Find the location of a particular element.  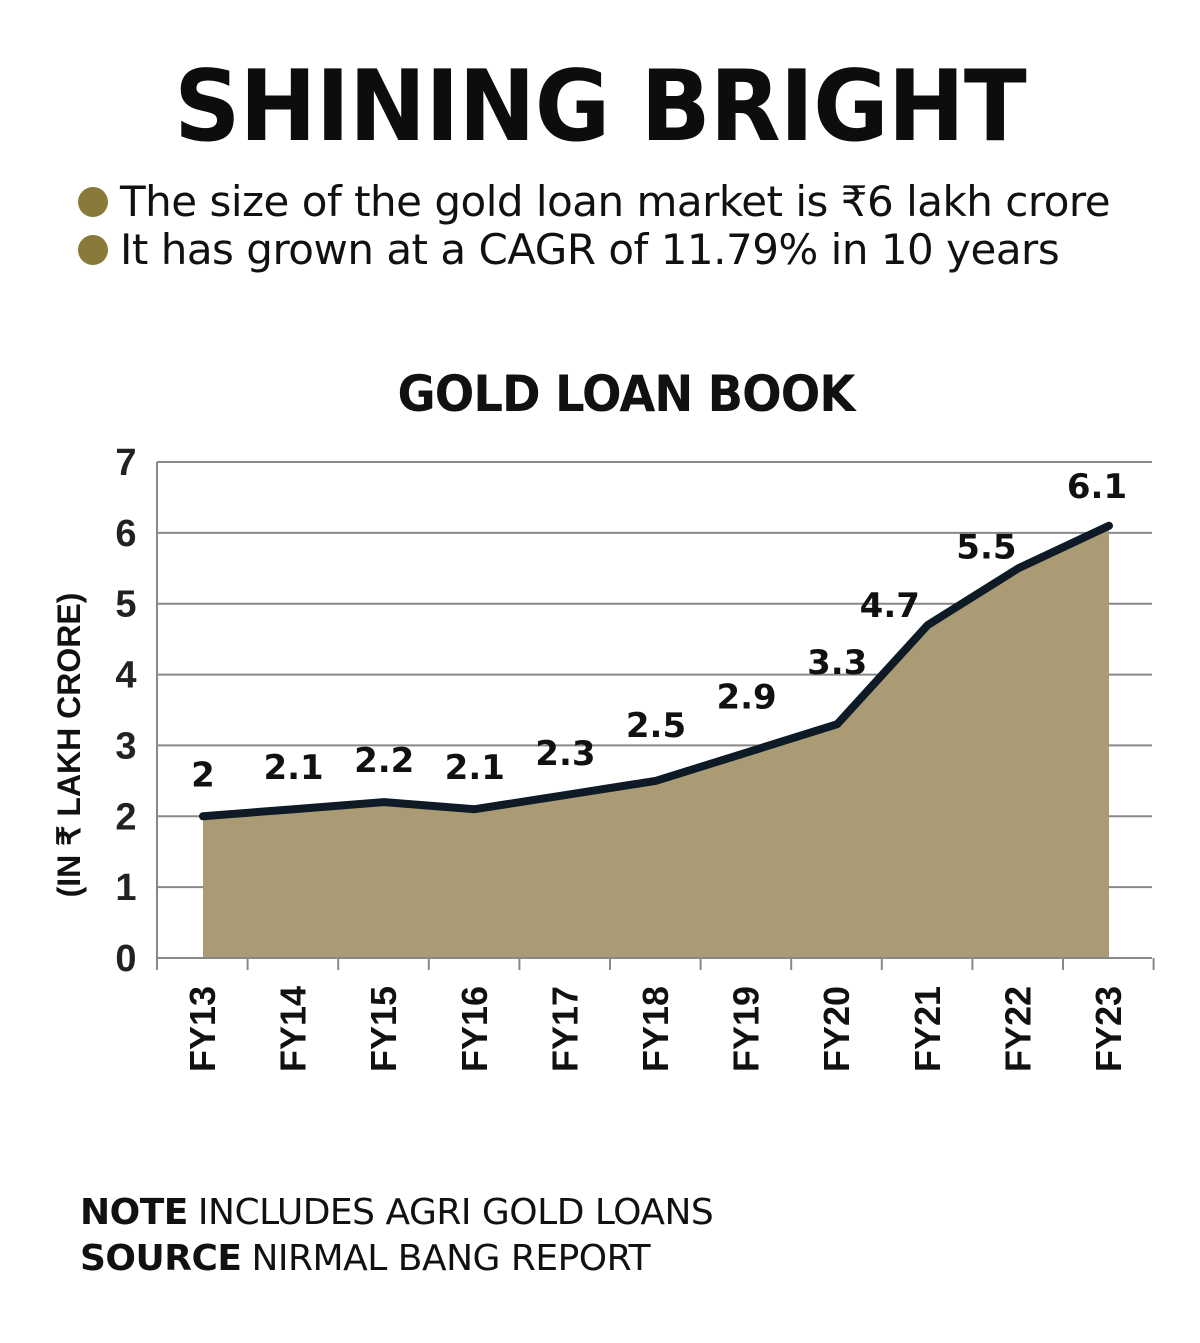

x-tick-label: FY15 is located at coordinates (383, 1029).